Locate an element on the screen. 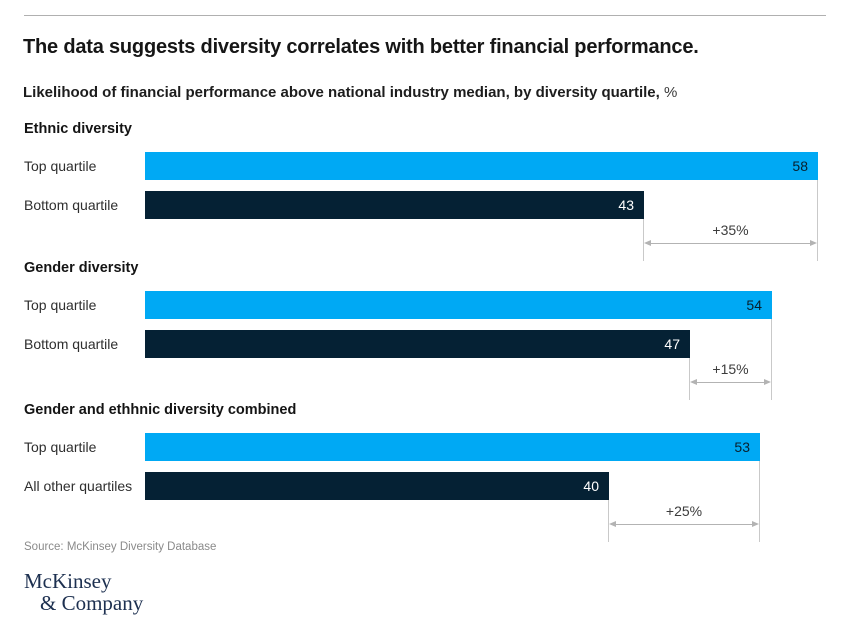 The width and height of the screenshot is (847, 636). chart-unit-label: % is located at coordinates (670, 92).